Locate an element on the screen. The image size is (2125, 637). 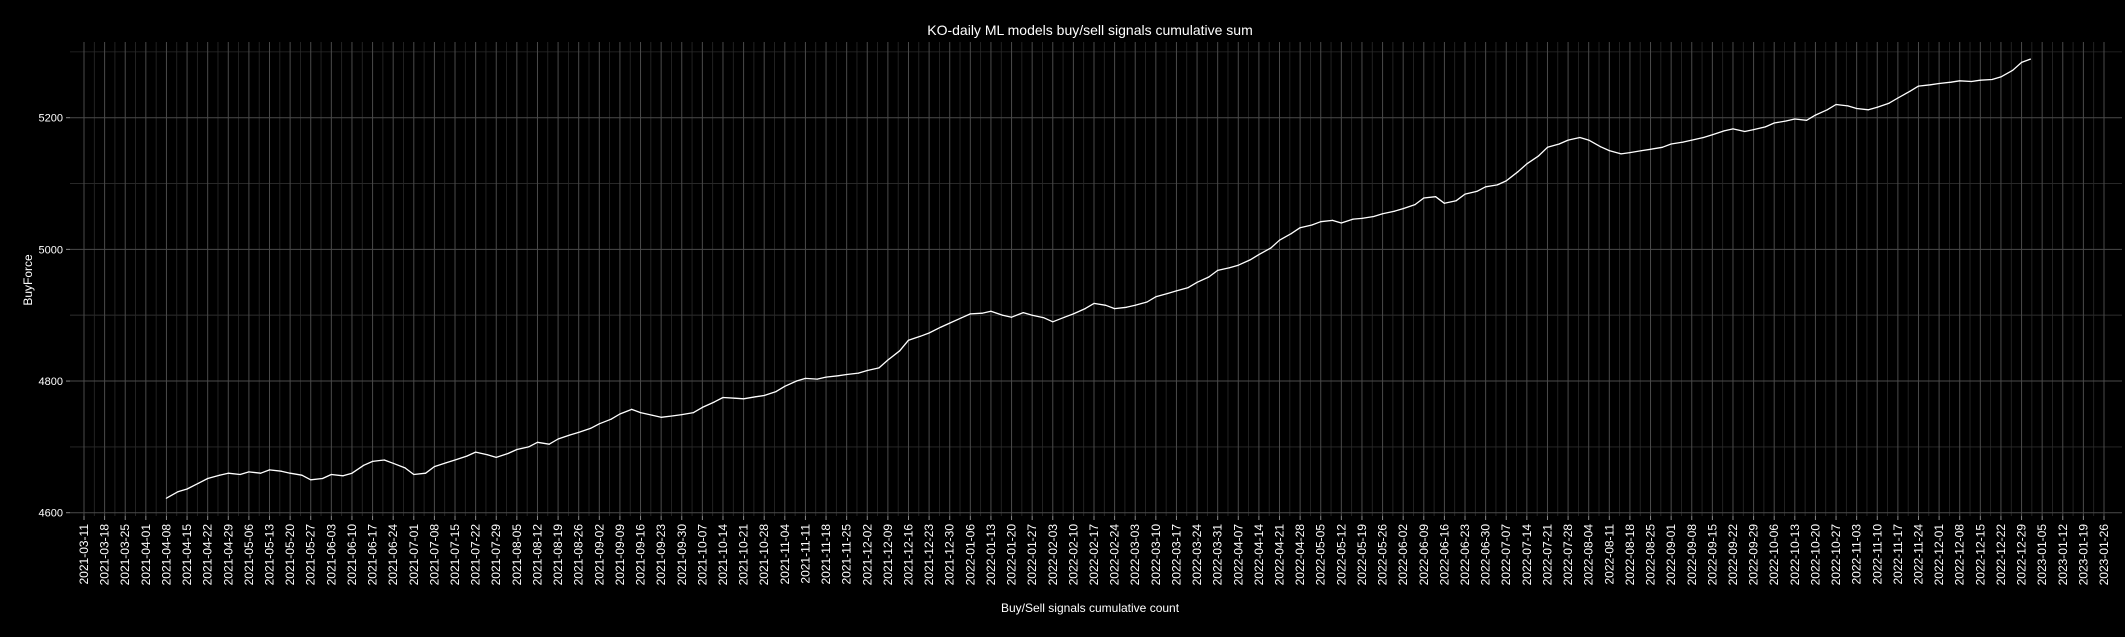
x-tick-label: 2021-05-13 is located at coordinates (270, 555).